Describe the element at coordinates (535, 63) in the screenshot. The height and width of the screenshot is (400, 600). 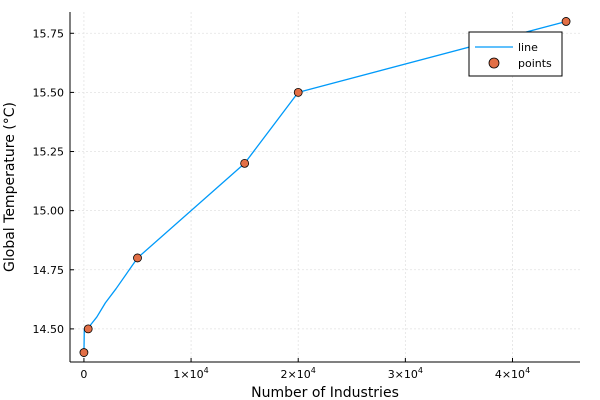
I see `legend-points-label: points` at that location.